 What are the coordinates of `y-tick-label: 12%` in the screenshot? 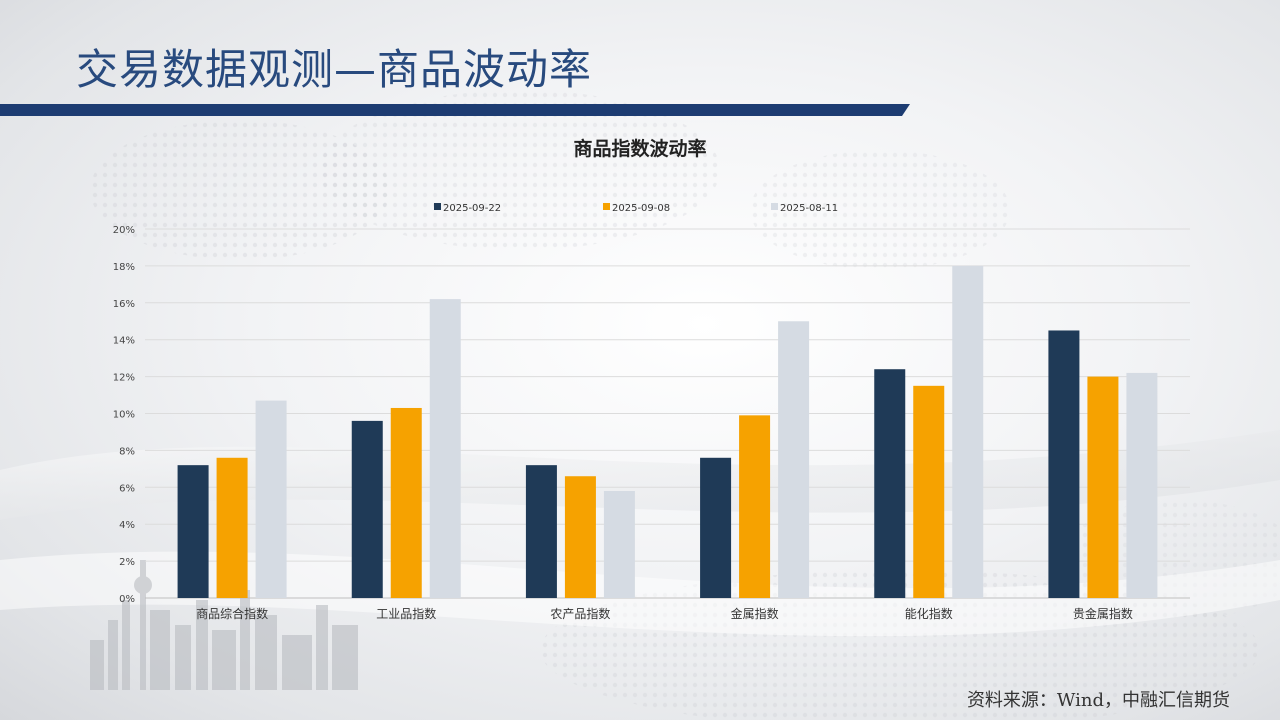 It's located at (124, 378).